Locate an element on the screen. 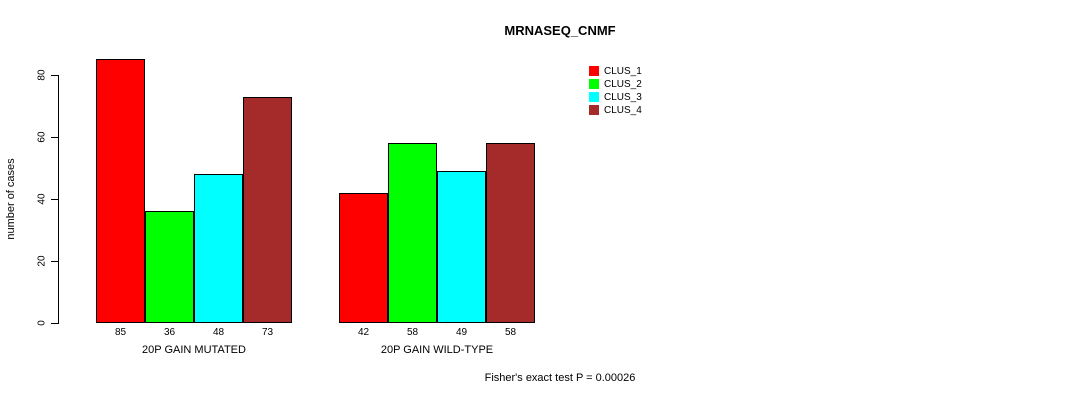 This screenshot has width=1090, height=400. fisher-test-annotation: Fisher's exact test P = 0.00026 is located at coordinates (560, 378).